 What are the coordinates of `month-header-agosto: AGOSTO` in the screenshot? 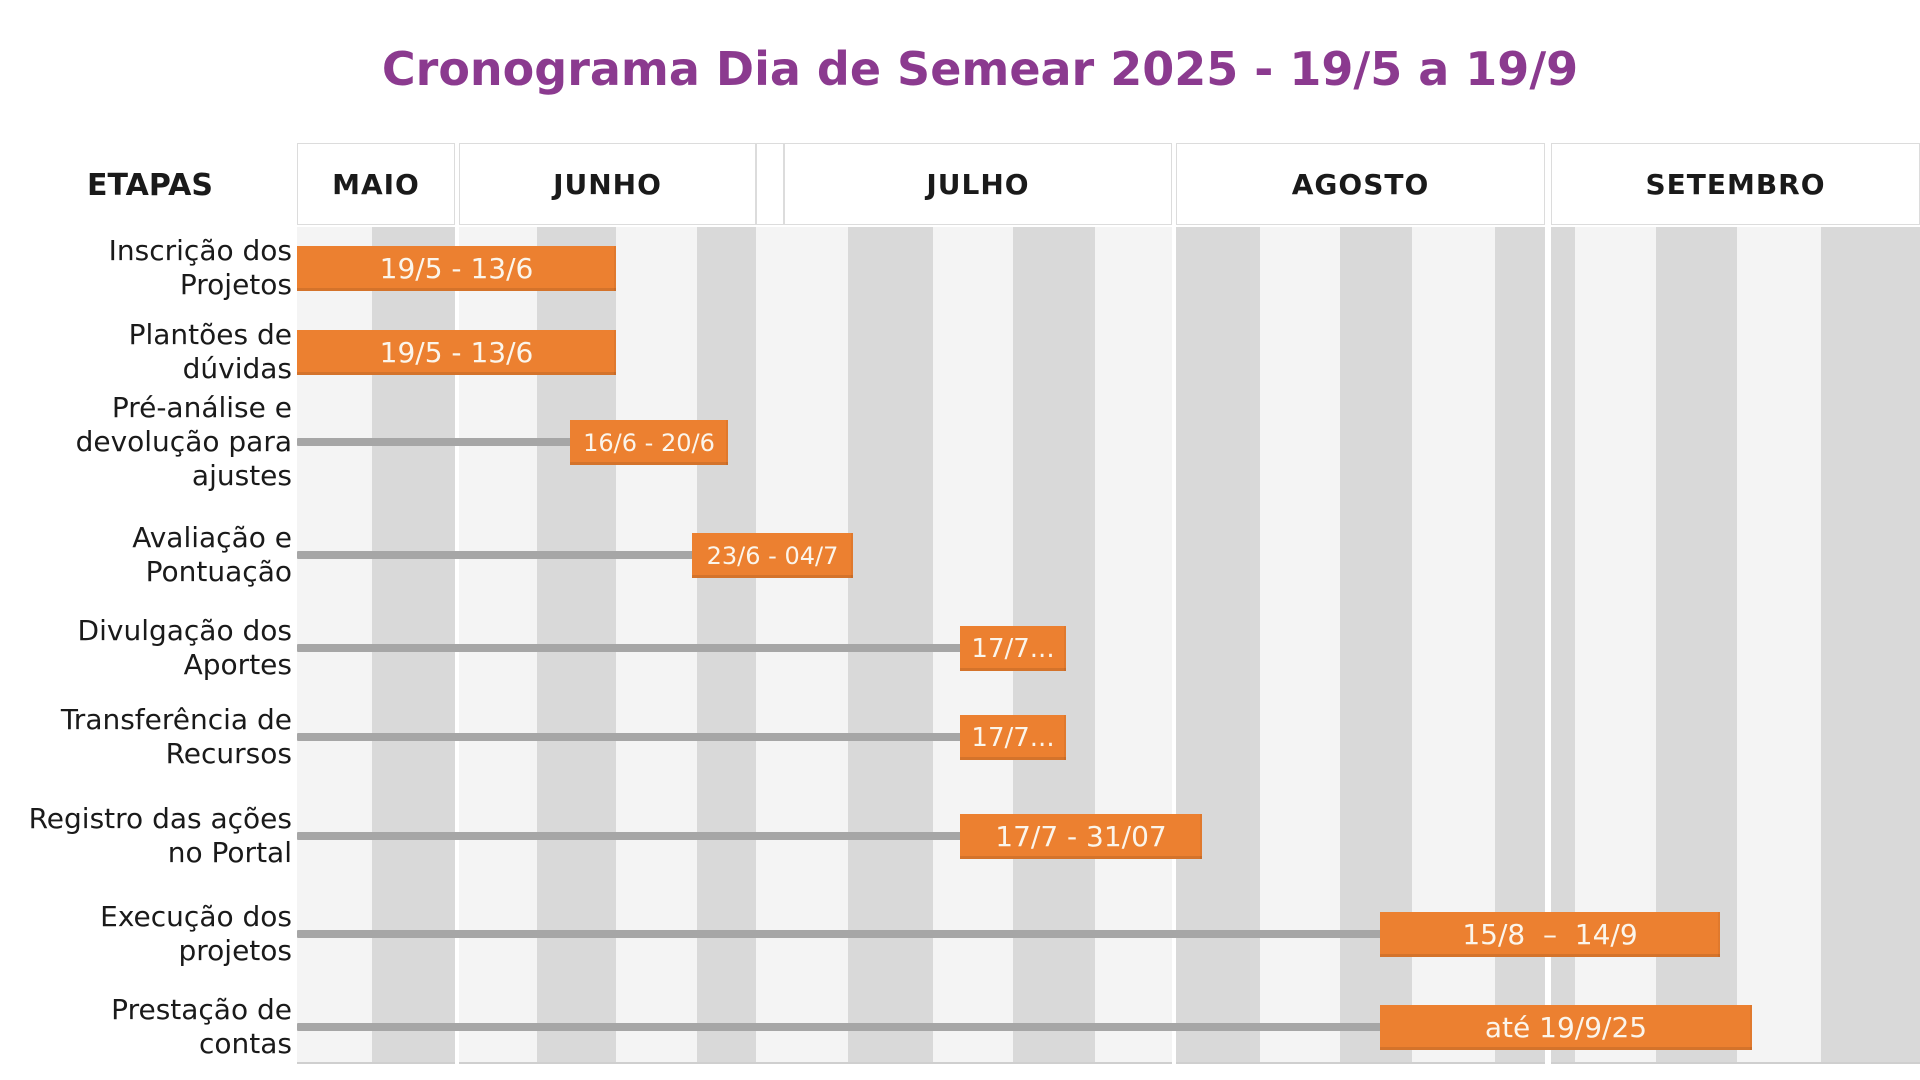 It's located at (1360, 184).